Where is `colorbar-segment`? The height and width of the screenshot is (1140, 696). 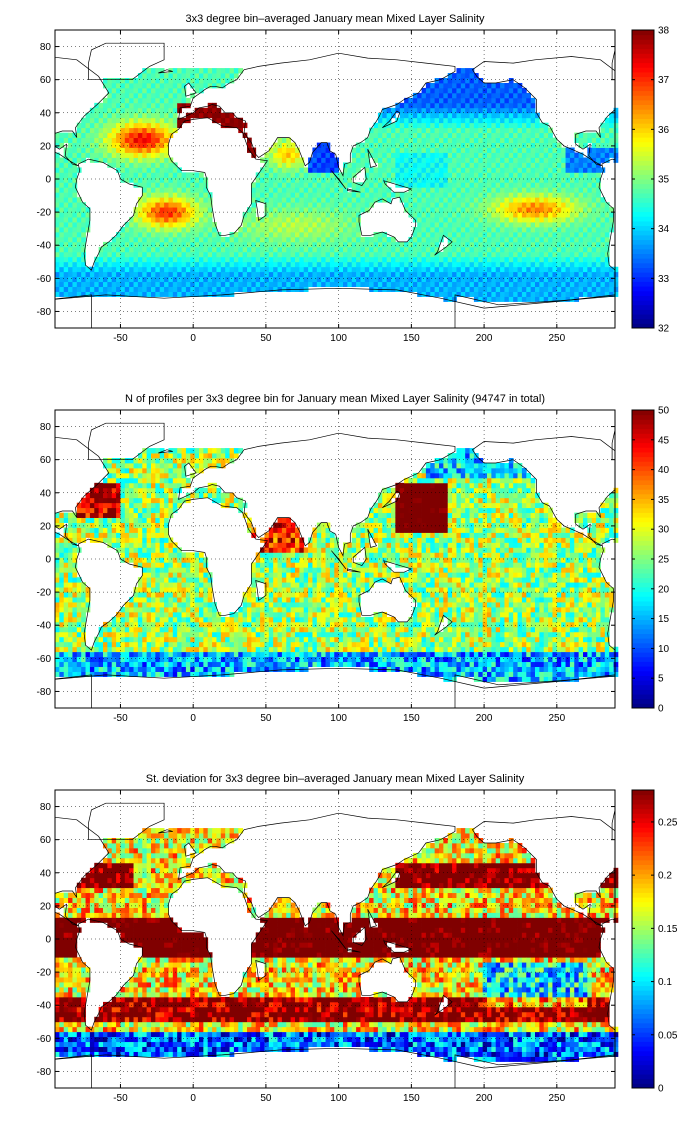 colorbar-segment is located at coordinates (643, 56).